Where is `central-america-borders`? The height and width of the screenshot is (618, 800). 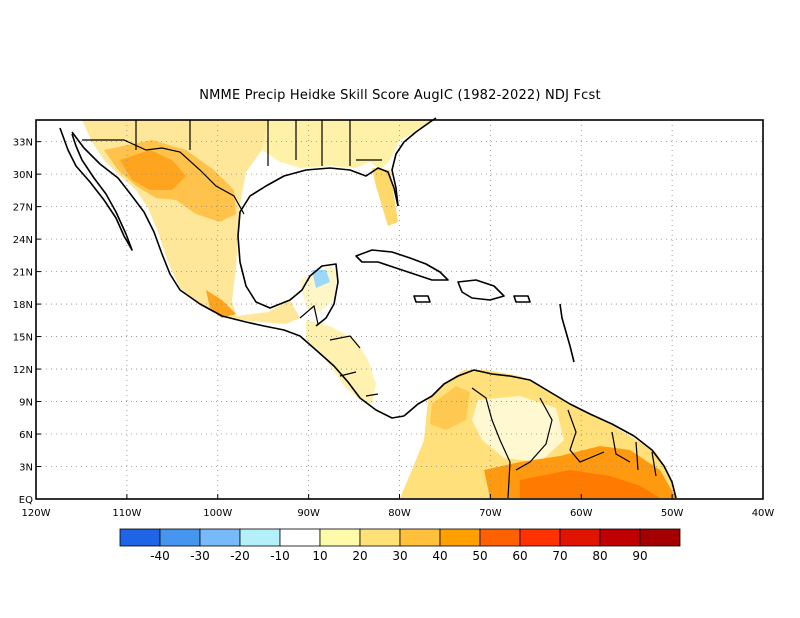
central-america-borders is located at coordinates (339, 350).